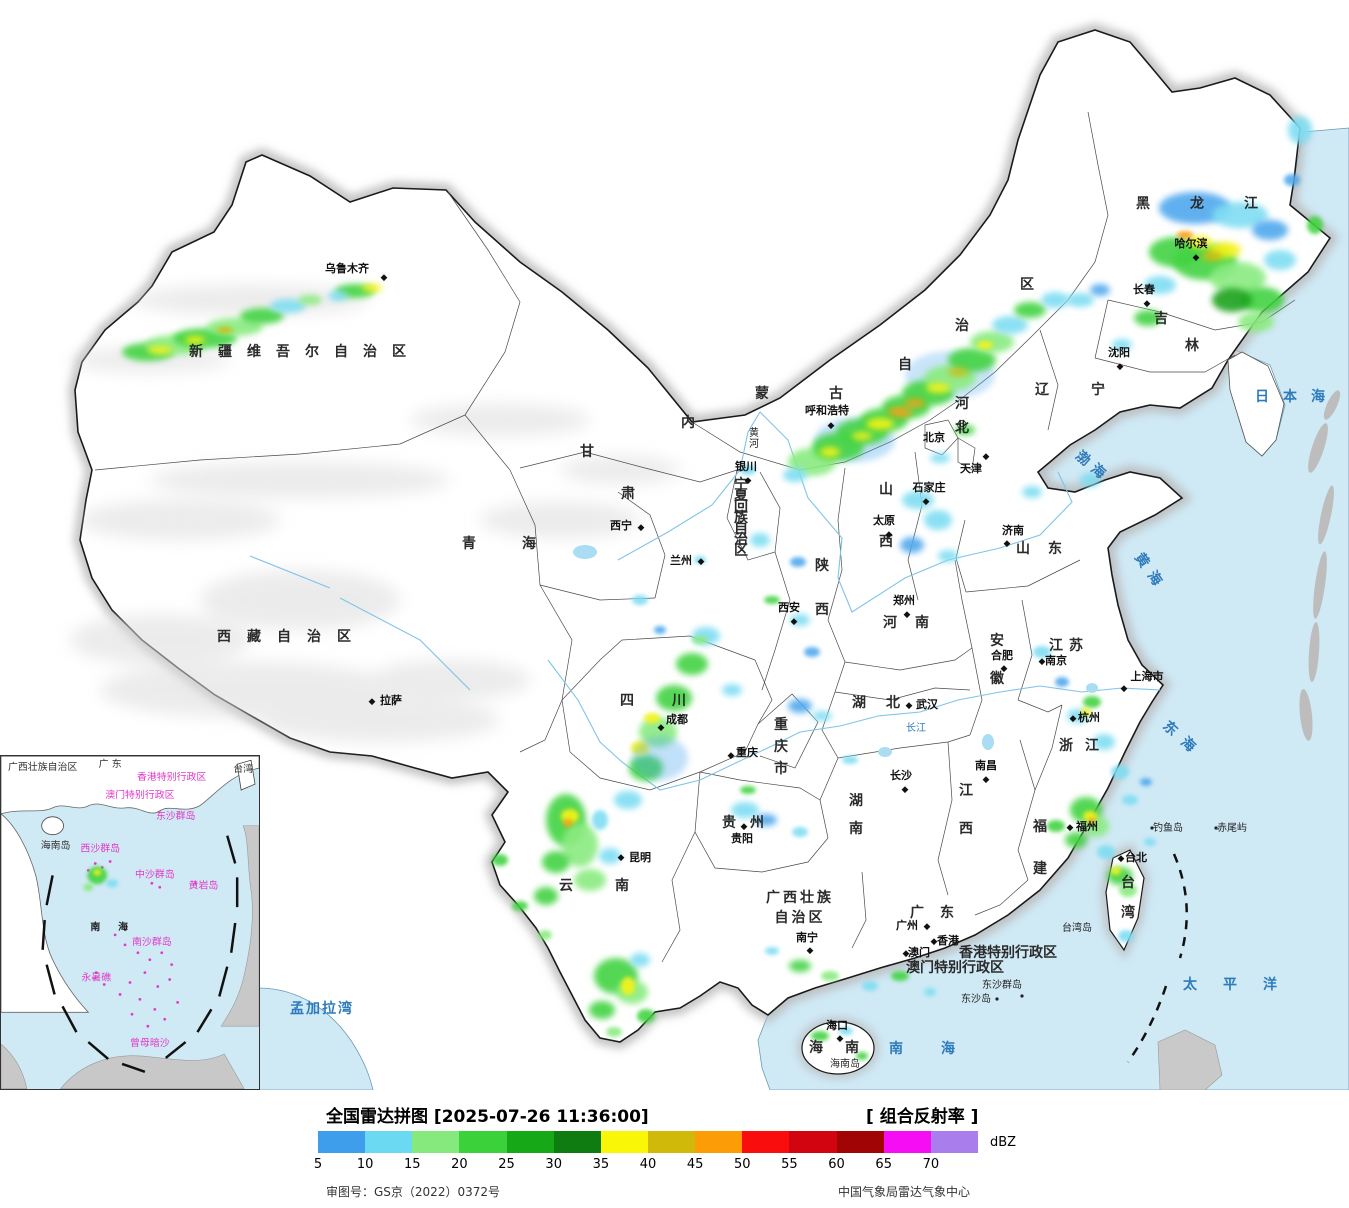  What do you see at coordinates (412, 1164) in the screenshot?
I see `legend-tick-15: 15` at bounding box center [412, 1164].